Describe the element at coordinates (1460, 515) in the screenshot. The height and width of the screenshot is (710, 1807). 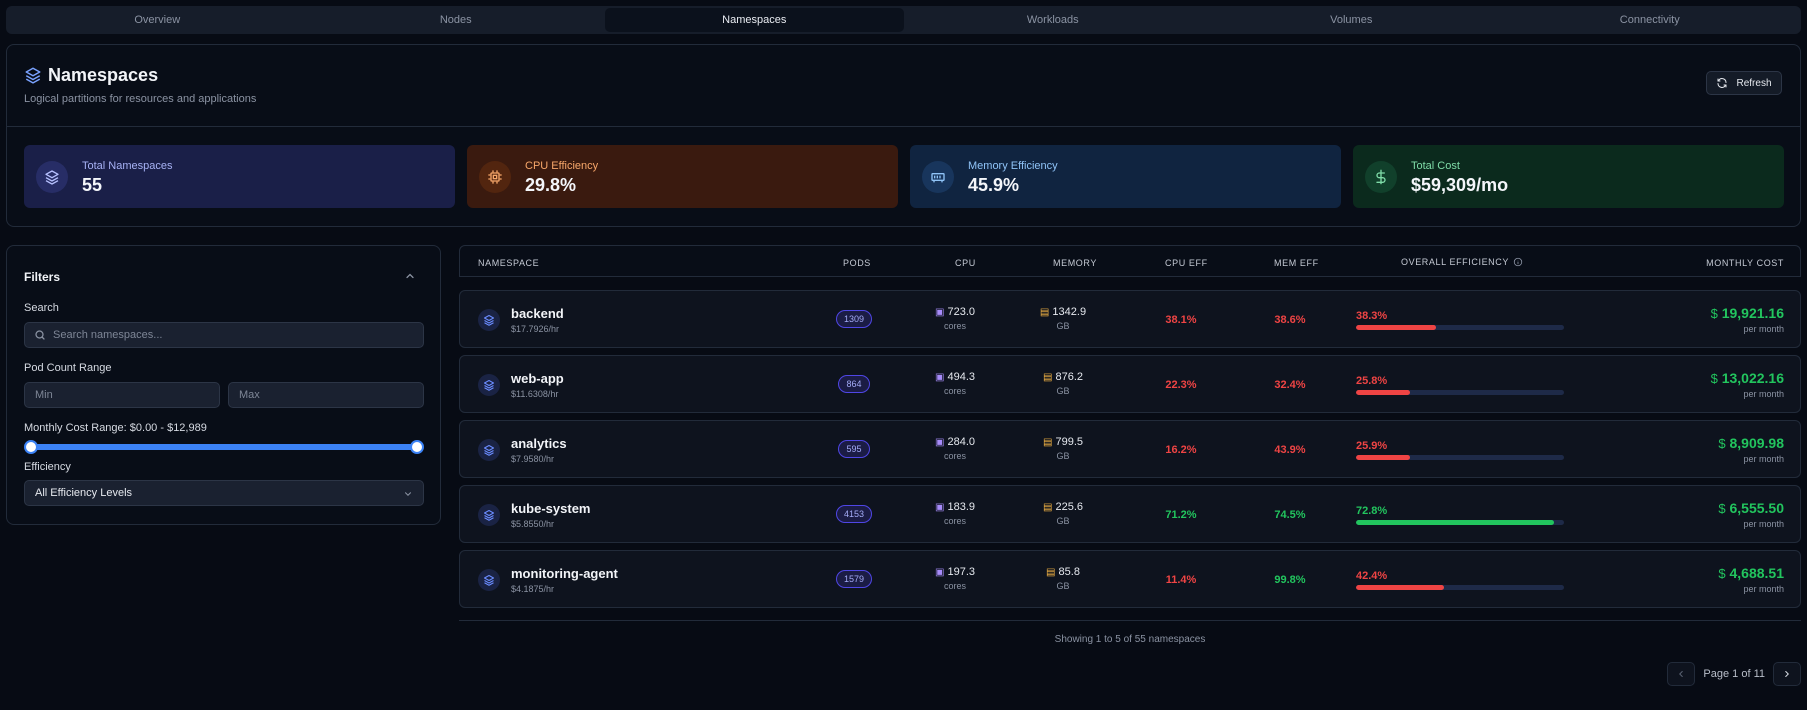
I see `overall-efficiency: 72.8%` at that location.